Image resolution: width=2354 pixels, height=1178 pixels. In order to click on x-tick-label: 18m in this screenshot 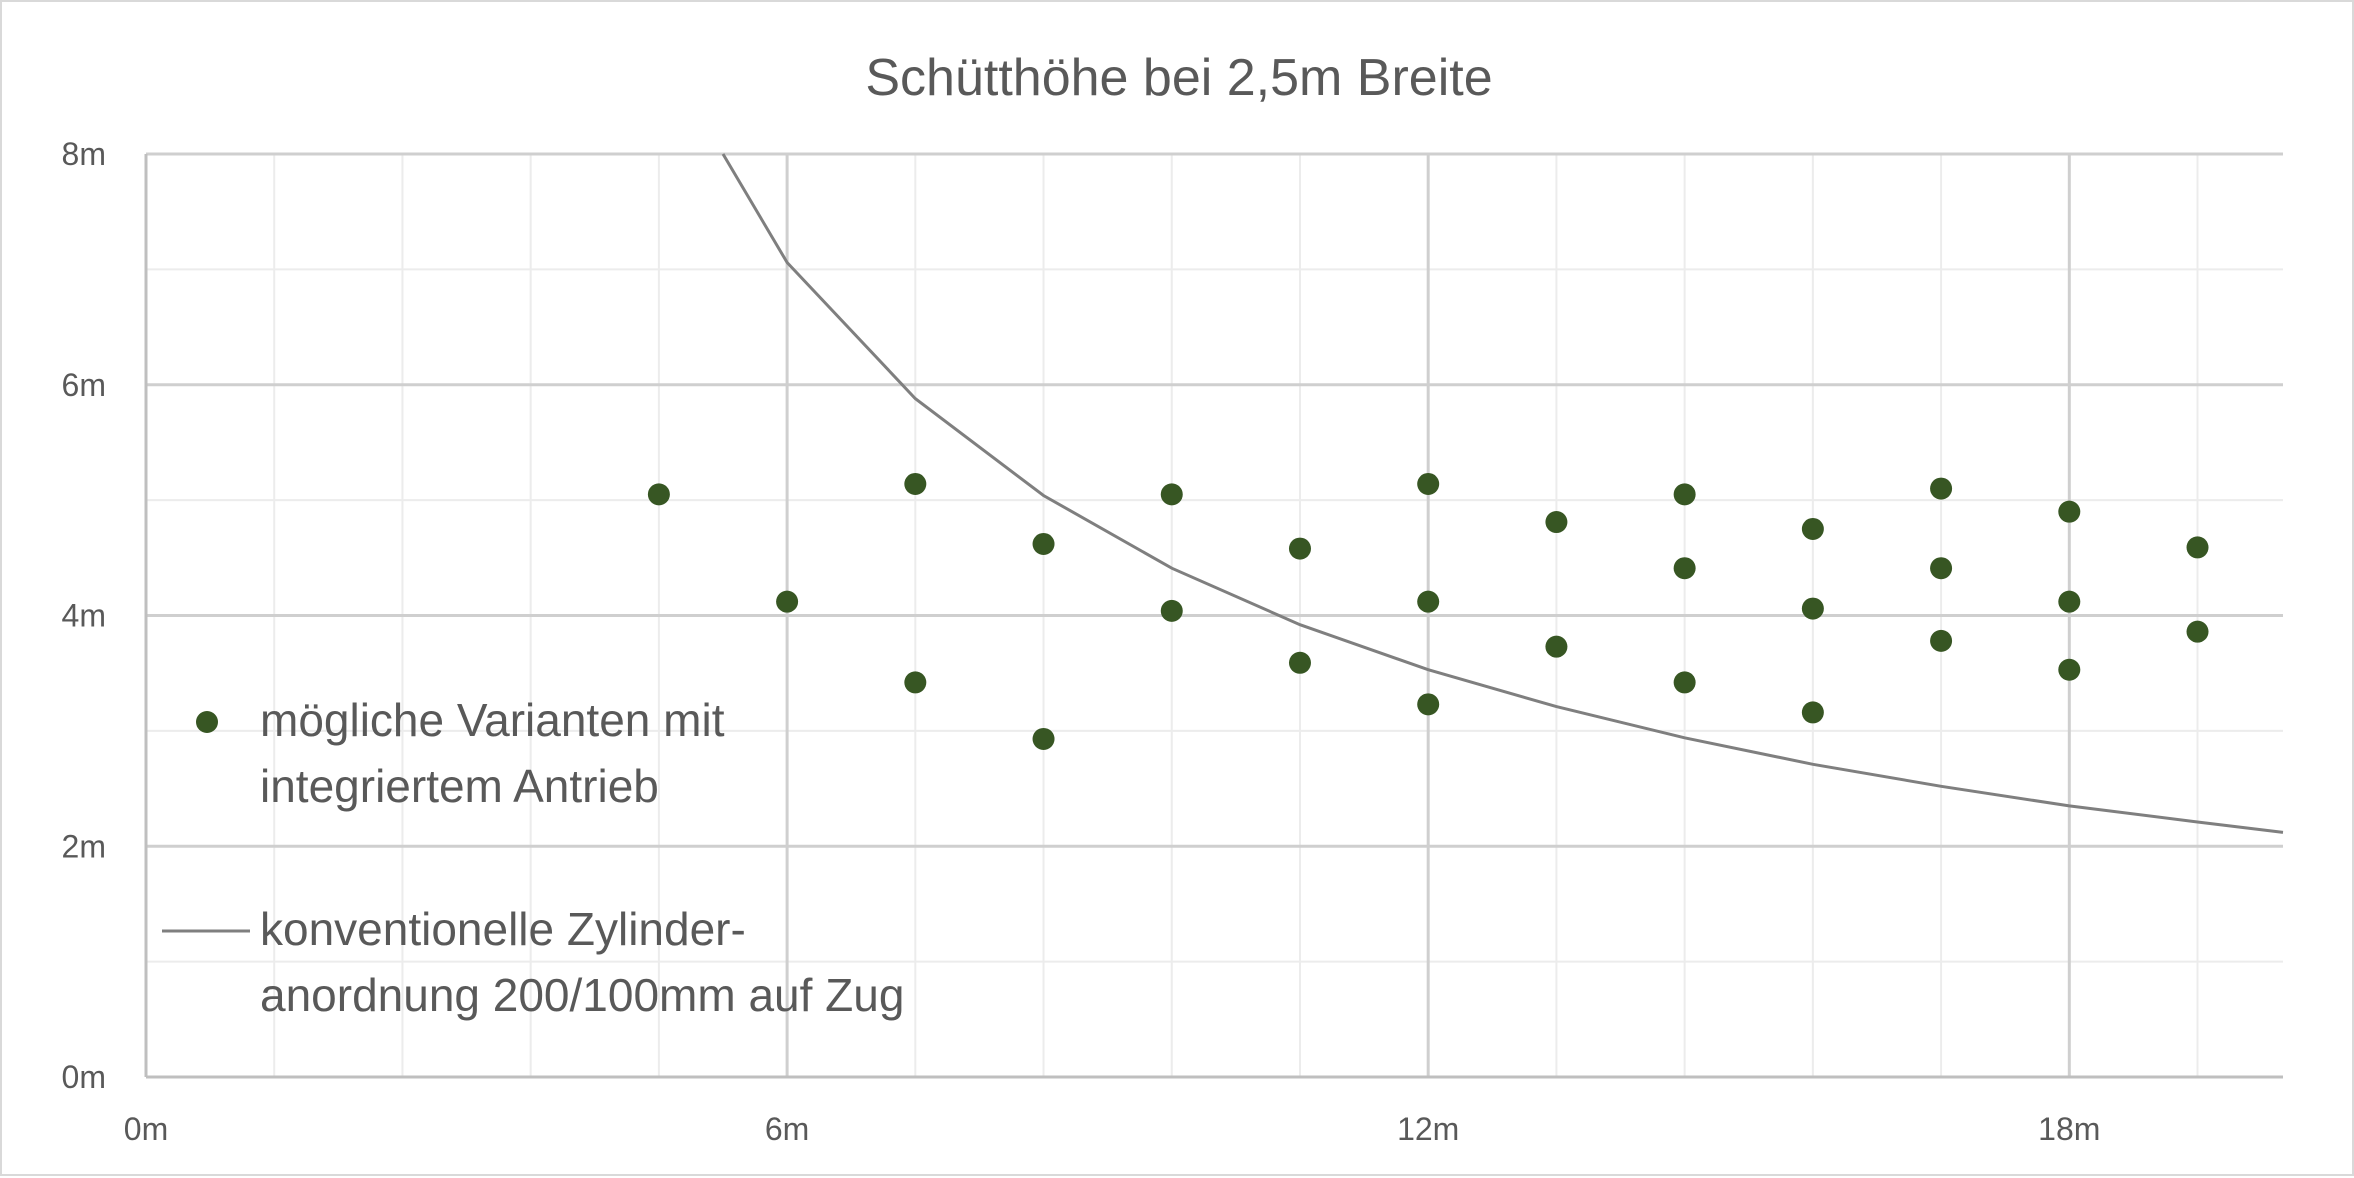, I will do `click(2069, 1129)`.